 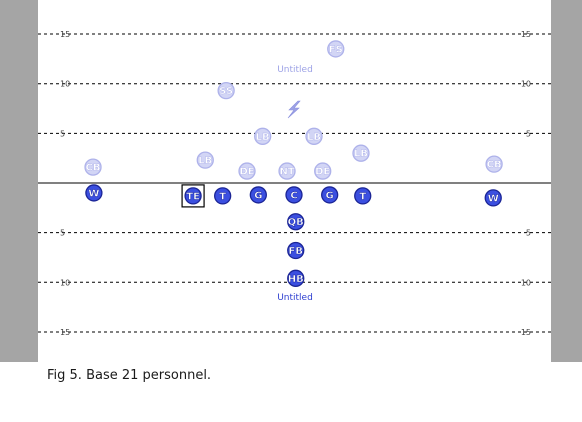 I want to click on player-label: QB, so click(x=296, y=222).